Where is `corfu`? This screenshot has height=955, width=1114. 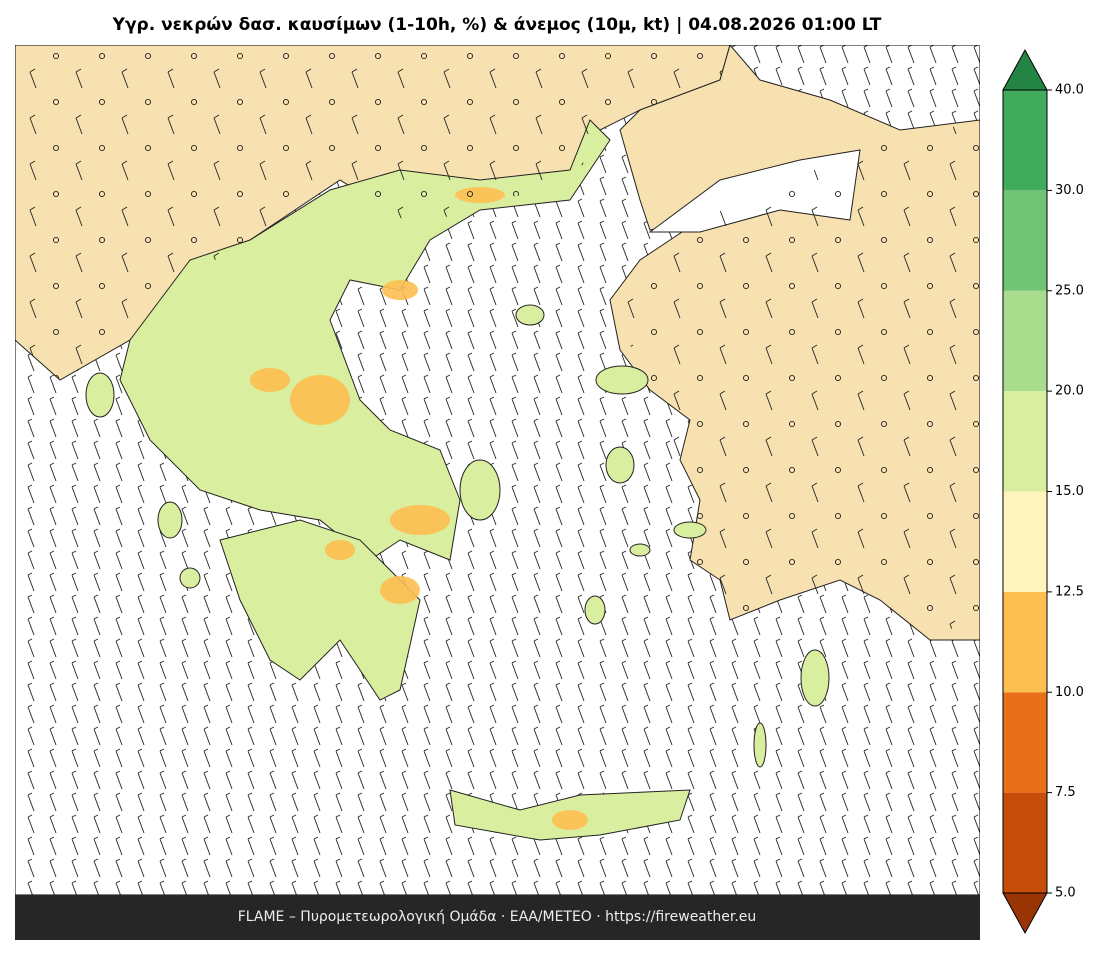 corfu is located at coordinates (100, 395).